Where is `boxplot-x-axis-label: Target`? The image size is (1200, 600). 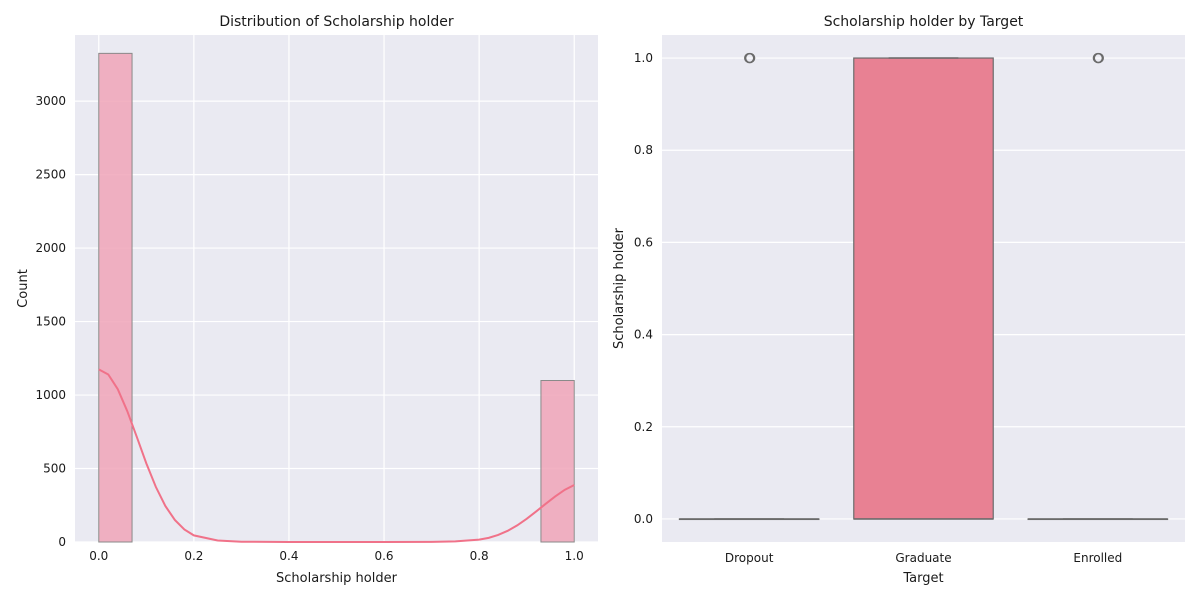 boxplot-x-axis-label: Target is located at coordinates (922, 578).